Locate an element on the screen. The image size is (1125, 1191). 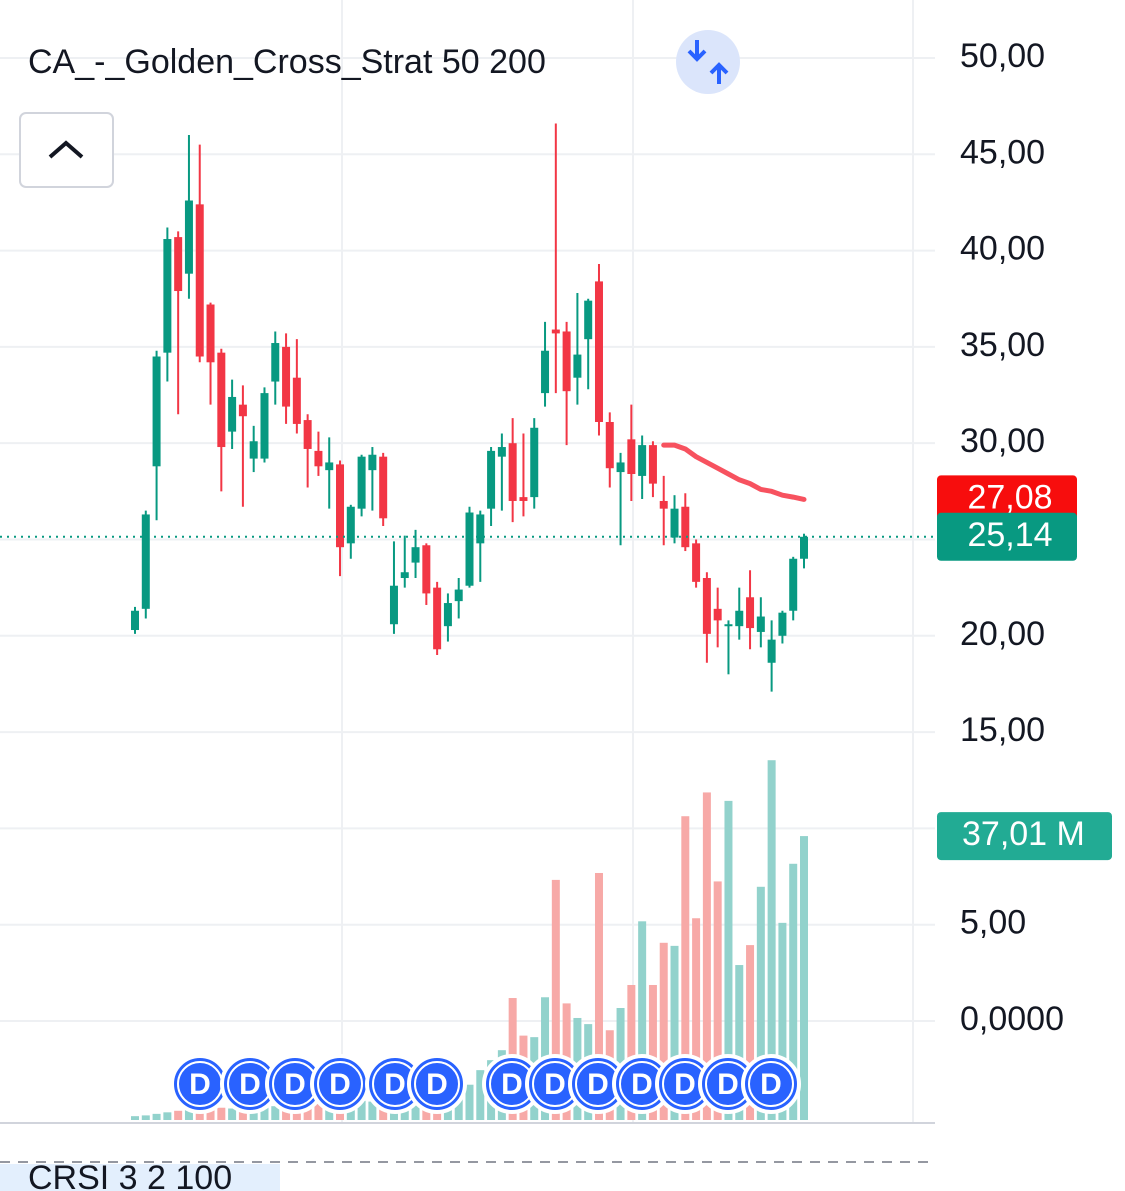
y-tick-label: 30,00 is located at coordinates (1002, 441).